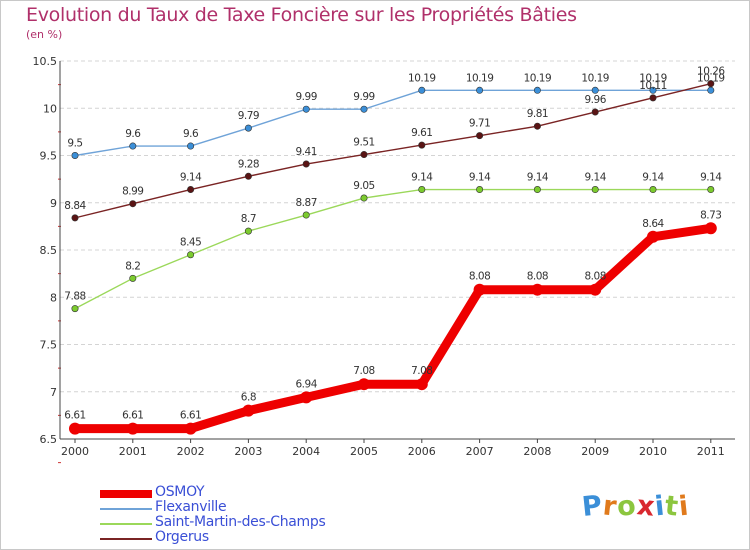 Image resolution: width=750 pixels, height=550 pixels. What do you see at coordinates (191, 507) in the screenshot?
I see `legend-label: Flexanville` at bounding box center [191, 507].